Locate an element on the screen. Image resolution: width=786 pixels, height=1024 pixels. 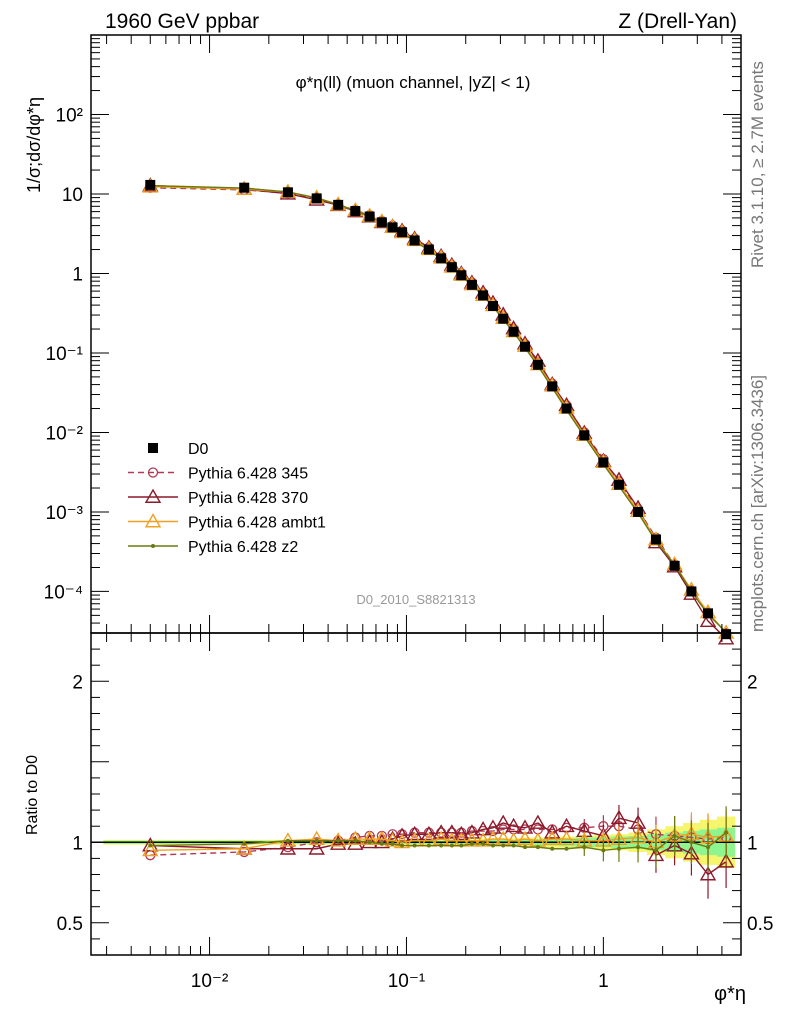
mcplots-source-text: mcplots.cern.ch [arXiv:1306.3436] is located at coordinates (757, 503).